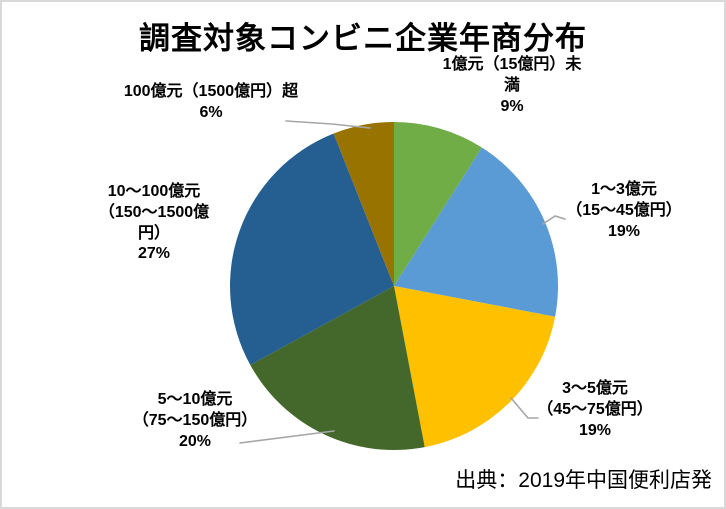  What do you see at coordinates (154, 223) in the screenshot?
I see `data-label-10-100-yi: 10～100億元 （150～1500億 円） 27%` at bounding box center [154, 223].